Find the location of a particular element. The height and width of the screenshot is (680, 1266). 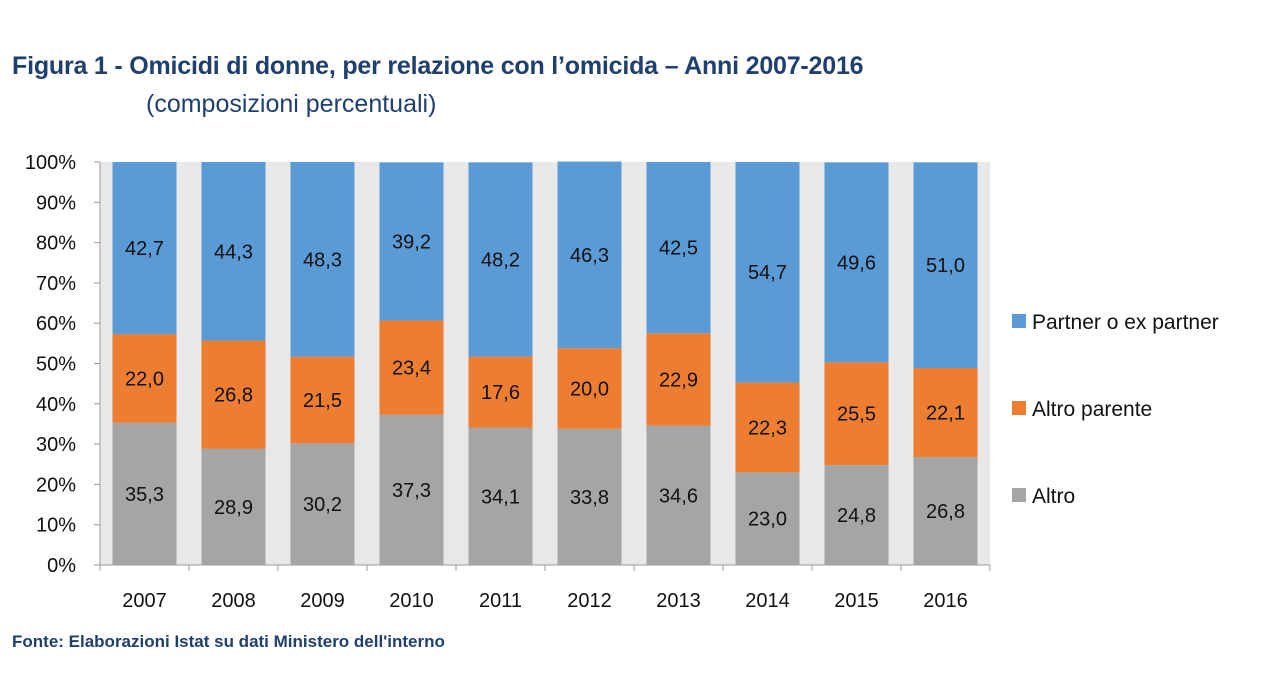

data-label: 17,6 is located at coordinates (500, 393).